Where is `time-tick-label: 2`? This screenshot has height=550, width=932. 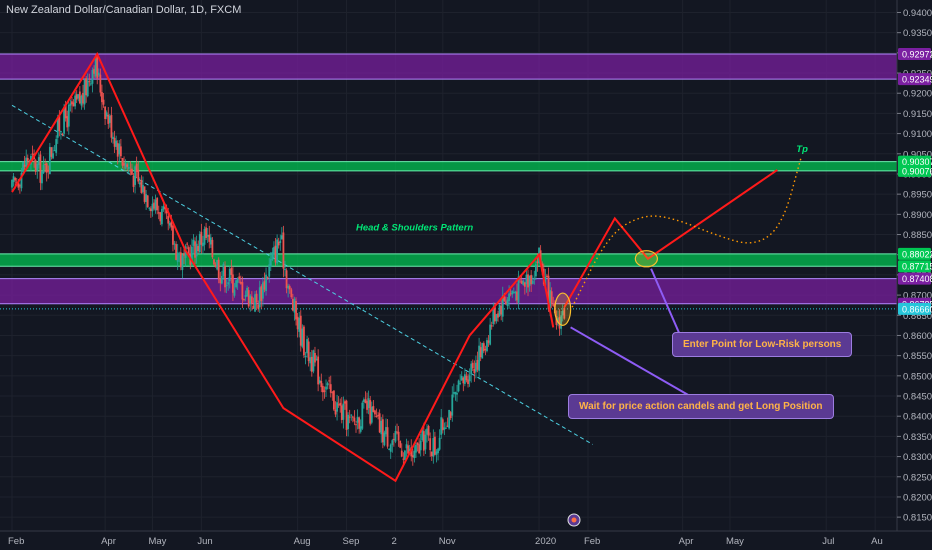
time-tick-label: 2 is located at coordinates (393, 541).